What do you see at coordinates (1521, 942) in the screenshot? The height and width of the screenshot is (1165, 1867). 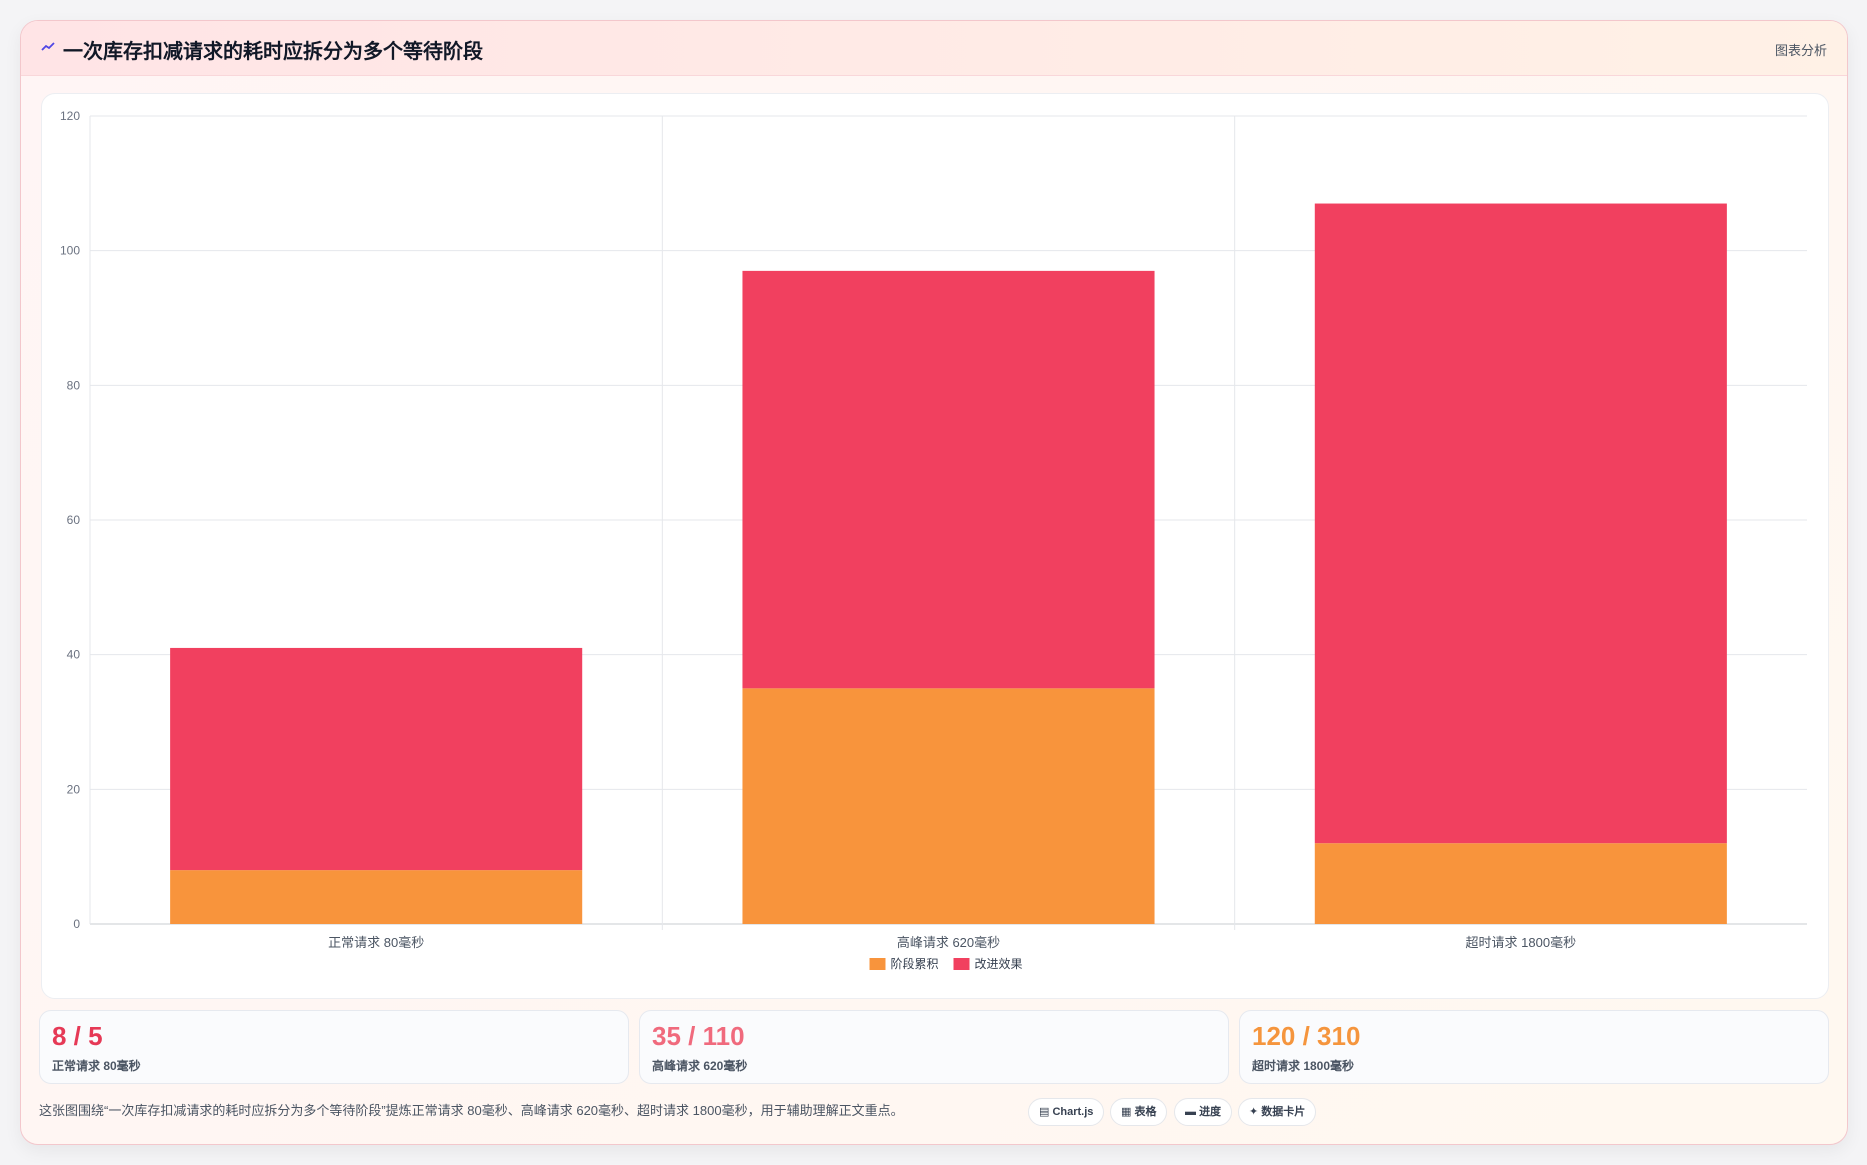 I see `x-tick-label: 超时请求 1800毫秒` at bounding box center [1521, 942].